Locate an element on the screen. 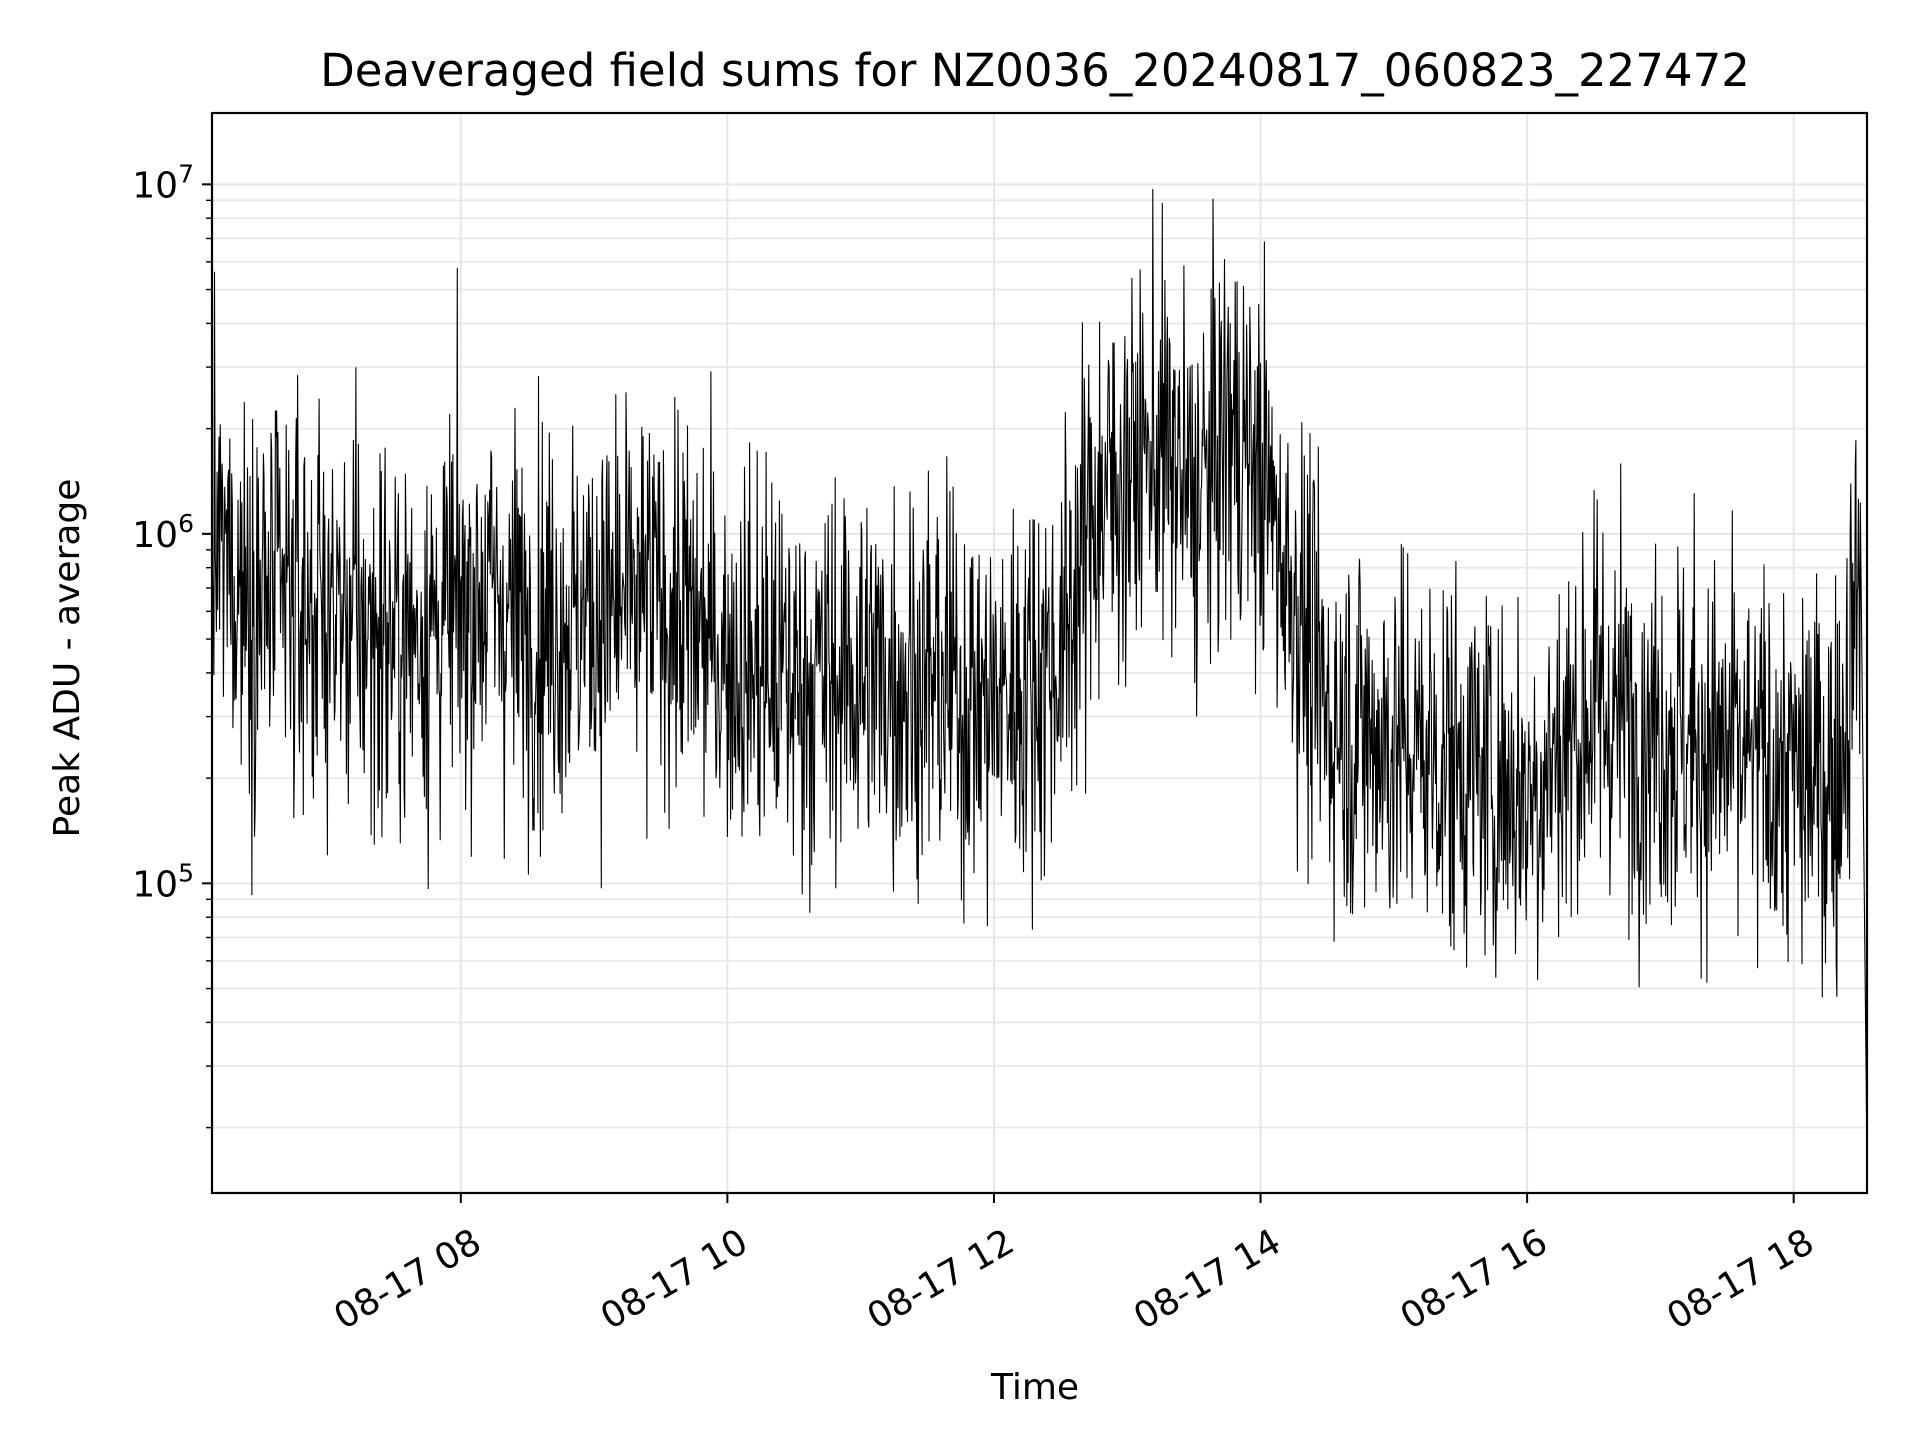 The image size is (1920, 1440). y-tick-label: 10⁷ is located at coordinates (163, 182).